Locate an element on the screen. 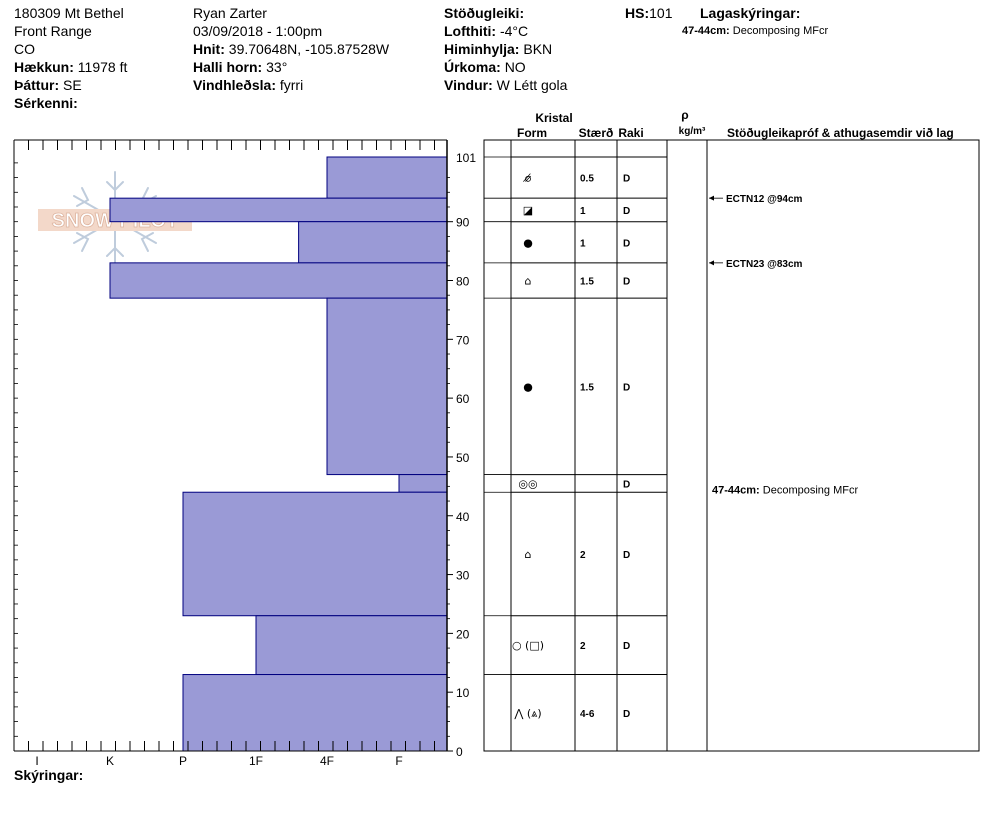 The height and width of the screenshot is (840, 994). aspect: Þáttur: SE is located at coordinates (48, 85).